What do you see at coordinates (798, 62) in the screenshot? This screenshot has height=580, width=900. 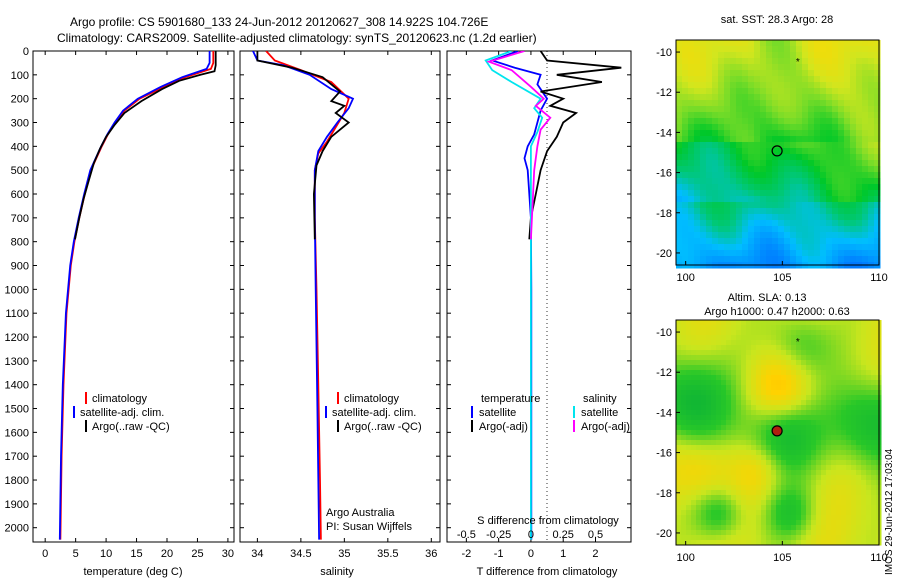 I see `float-track-marker: *` at bounding box center [798, 62].